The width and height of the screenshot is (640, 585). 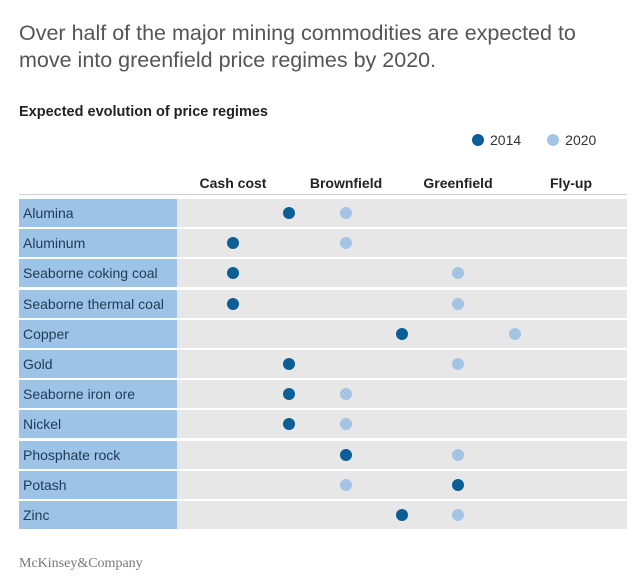 I want to click on chart-row: Zinc, so click(x=323, y=515).